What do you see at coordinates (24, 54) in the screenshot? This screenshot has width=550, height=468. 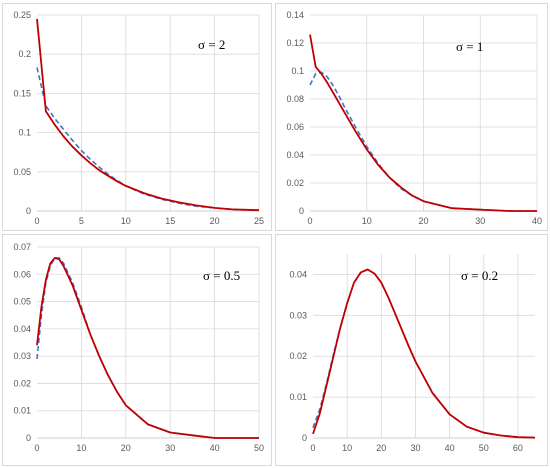 I see `y-tick-label: 0.2` at bounding box center [24, 54].